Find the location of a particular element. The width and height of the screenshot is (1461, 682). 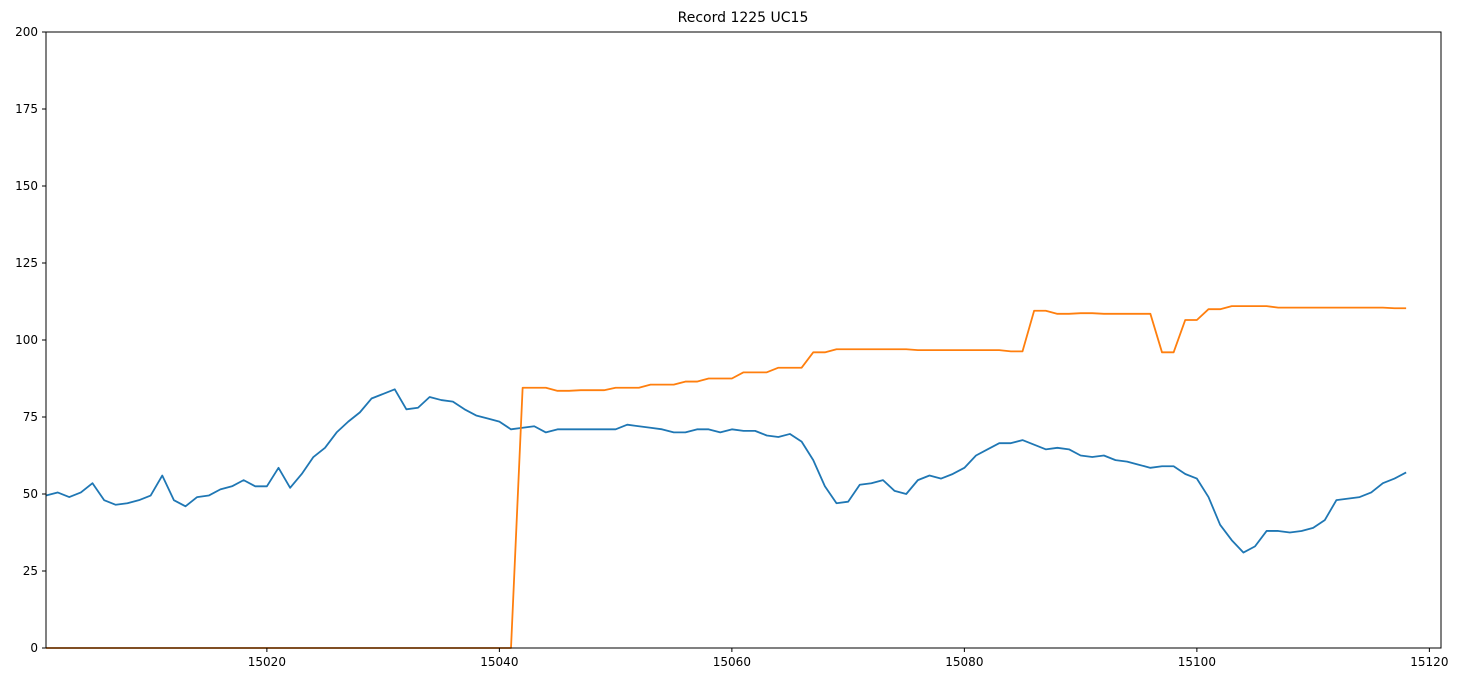

x-tick-label: 15100 is located at coordinates (1197, 662).